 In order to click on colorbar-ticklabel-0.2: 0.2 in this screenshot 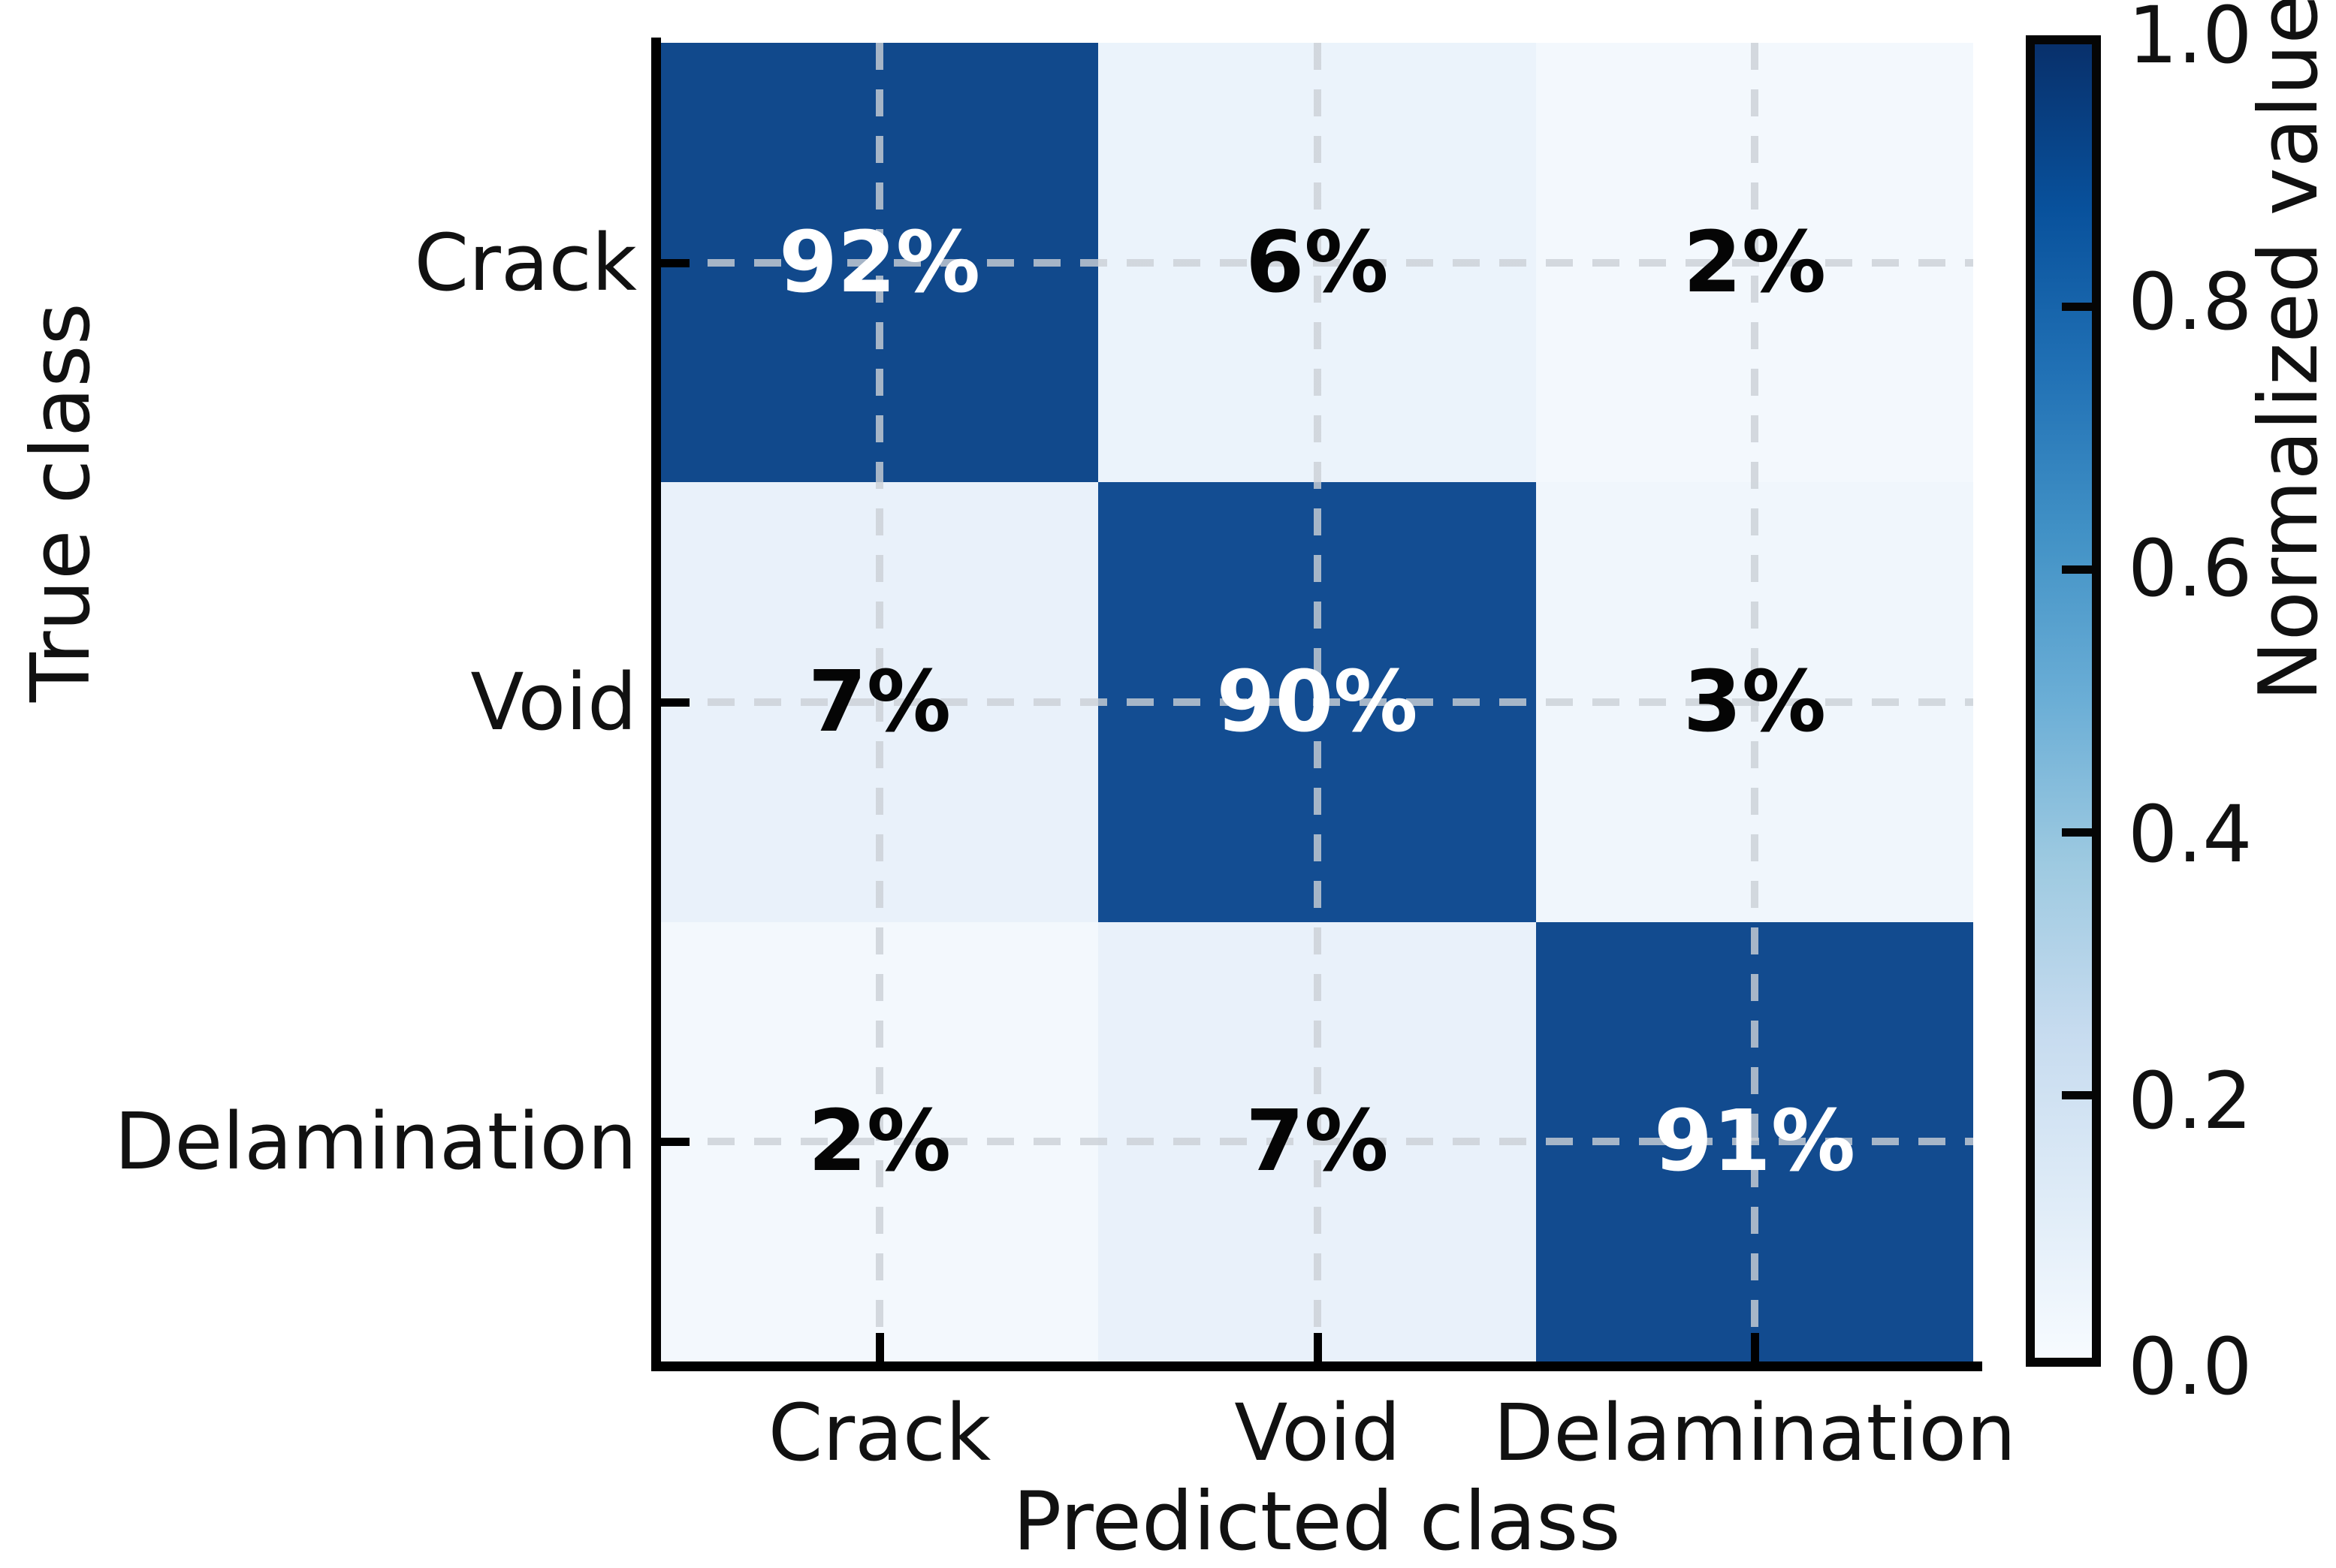, I will do `click(2190, 1101)`.